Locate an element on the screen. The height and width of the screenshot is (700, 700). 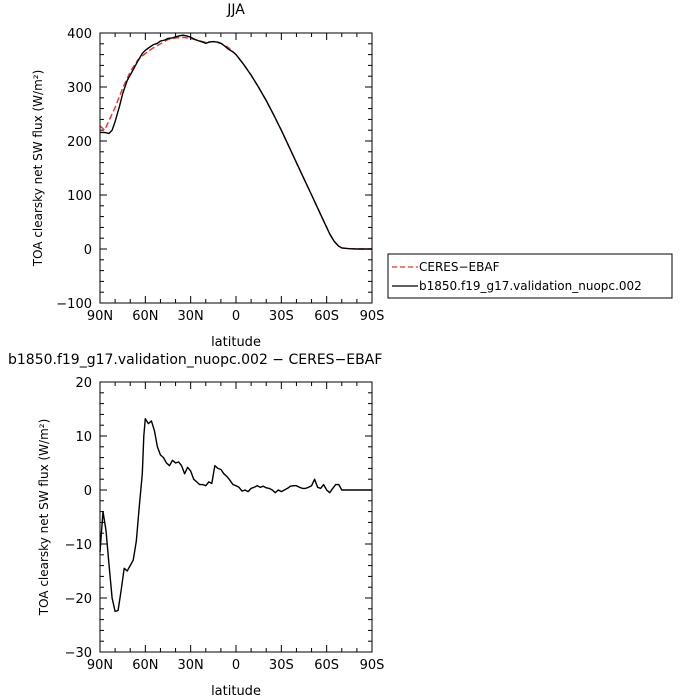
bottom-y-tick-label: 0 is located at coordinates (88, 491).